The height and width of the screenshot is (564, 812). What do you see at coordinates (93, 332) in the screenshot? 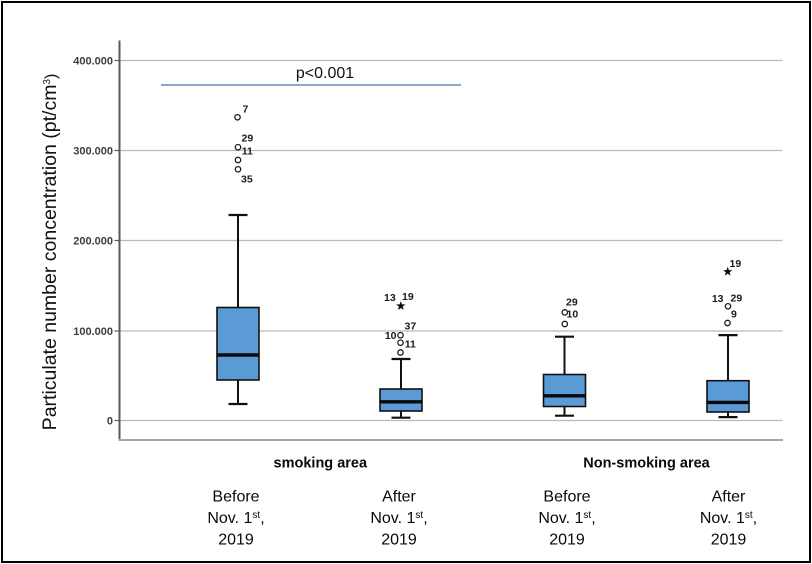
I see `svg-text: 100.000` at bounding box center [93, 332].